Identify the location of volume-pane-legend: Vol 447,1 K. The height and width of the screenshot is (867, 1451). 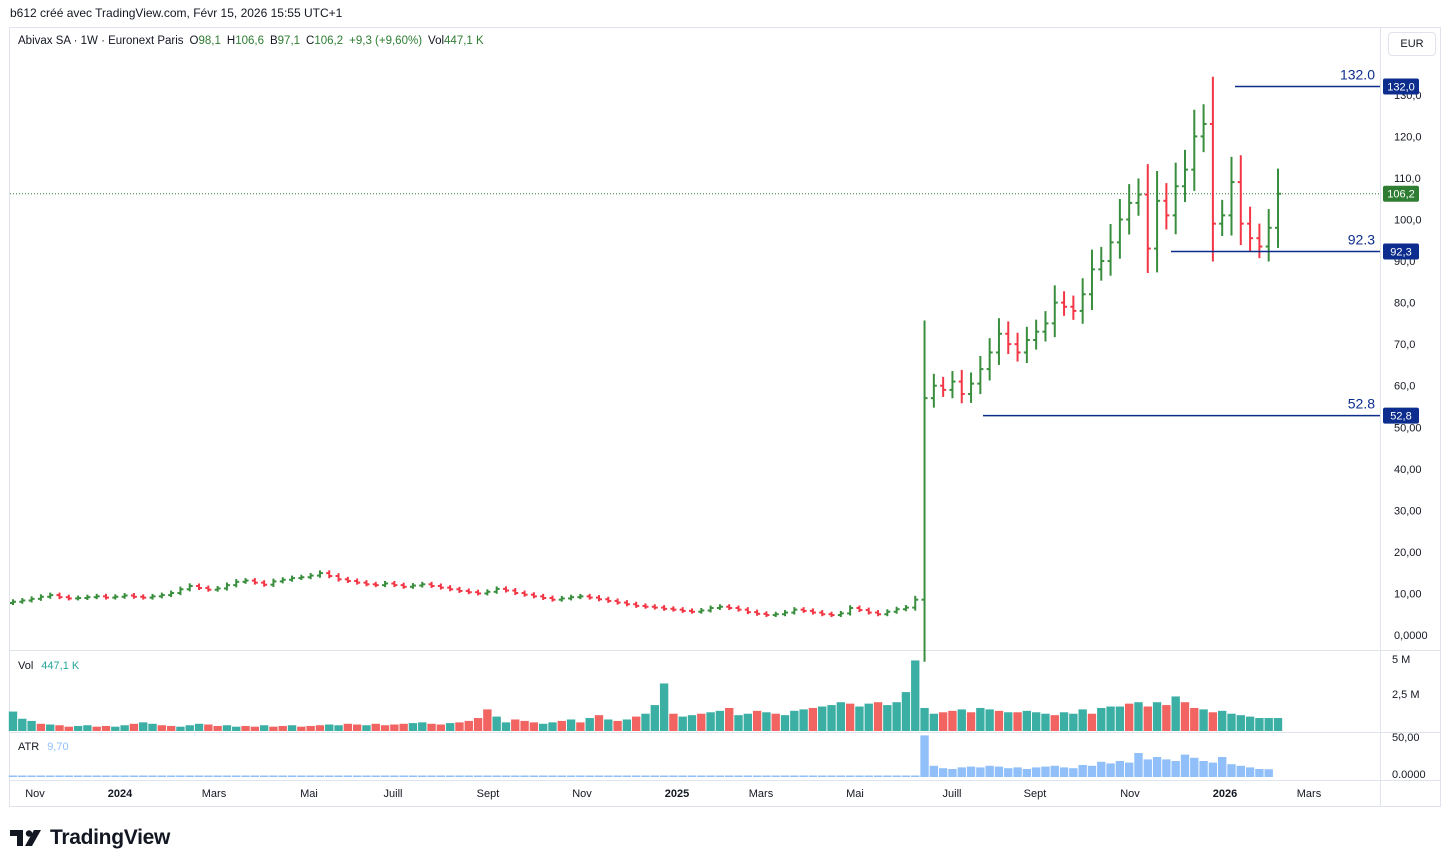
(48, 666).